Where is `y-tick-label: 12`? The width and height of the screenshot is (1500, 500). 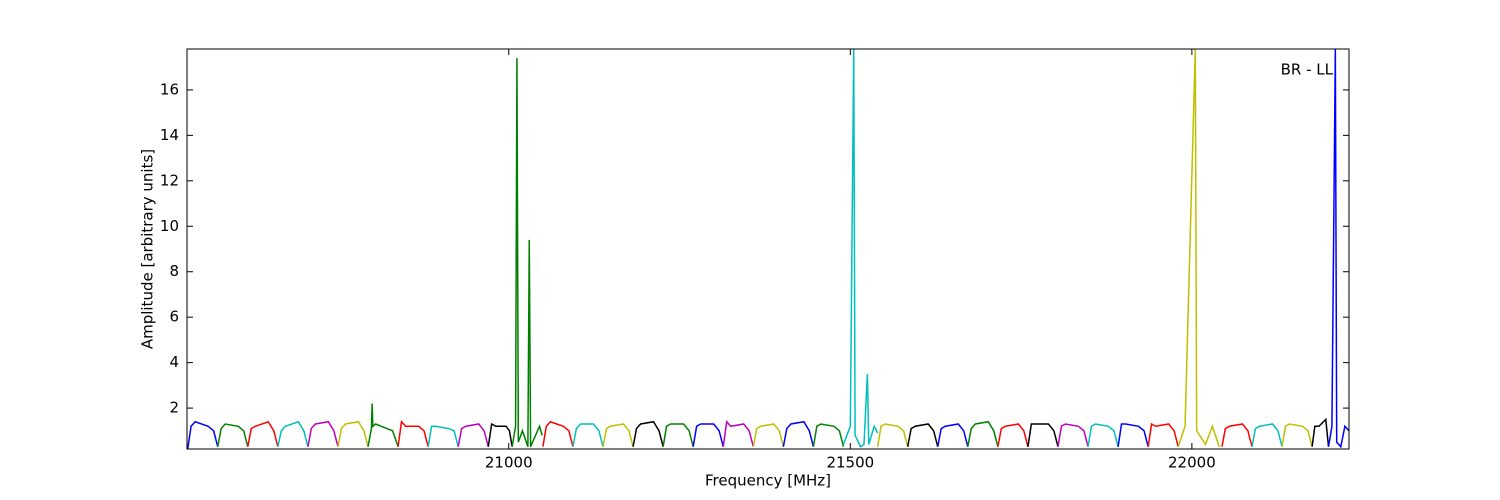
y-tick-label: 12 is located at coordinates (169, 180).